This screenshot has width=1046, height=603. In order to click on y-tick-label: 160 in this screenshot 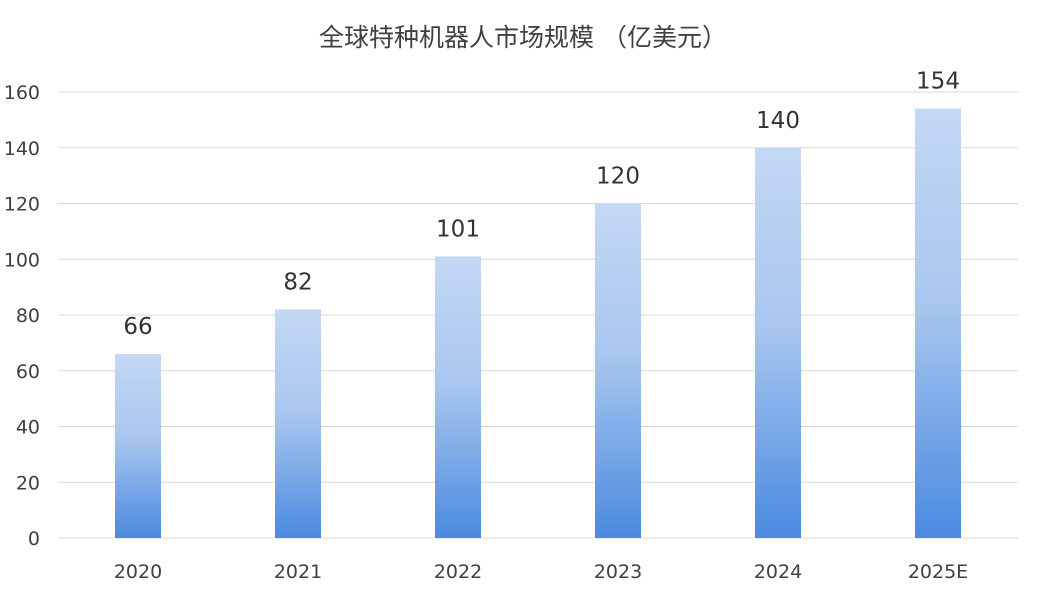, I will do `click(22, 93)`.